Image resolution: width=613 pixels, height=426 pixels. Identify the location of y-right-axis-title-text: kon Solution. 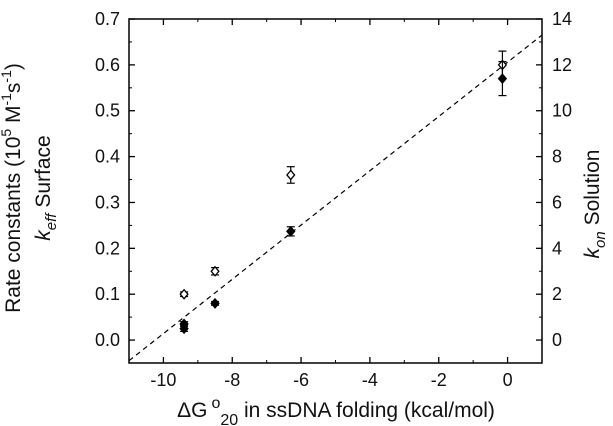
(595, 204).